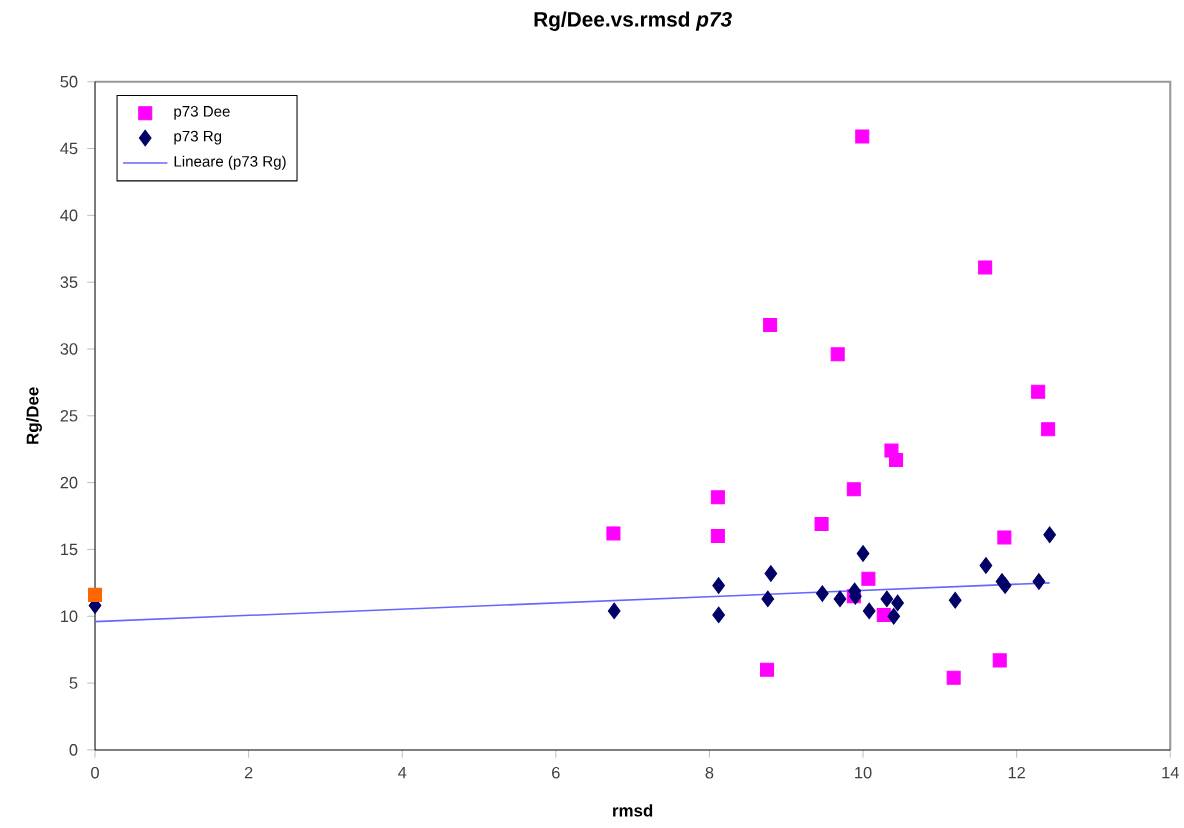 The height and width of the screenshot is (828, 1184). What do you see at coordinates (556, 772) in the screenshot?
I see `x-tick-label: 6` at bounding box center [556, 772].